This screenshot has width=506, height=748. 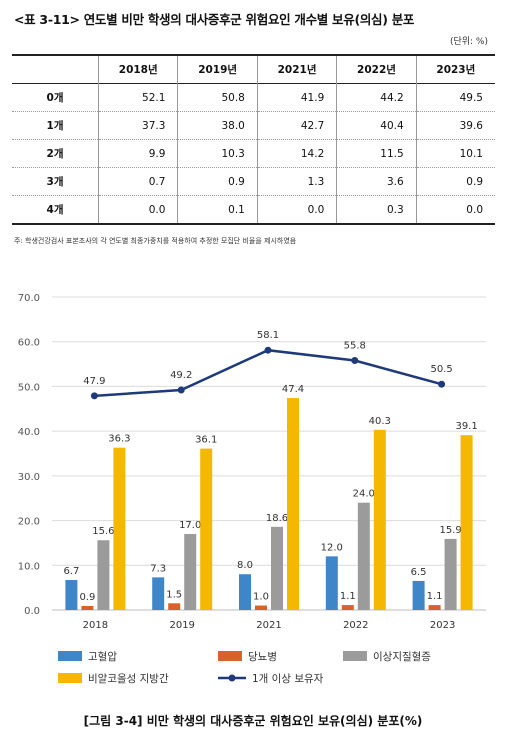 What do you see at coordinates (94, 381) in the screenshot?
I see `line-data-label: 47.9` at bounding box center [94, 381].